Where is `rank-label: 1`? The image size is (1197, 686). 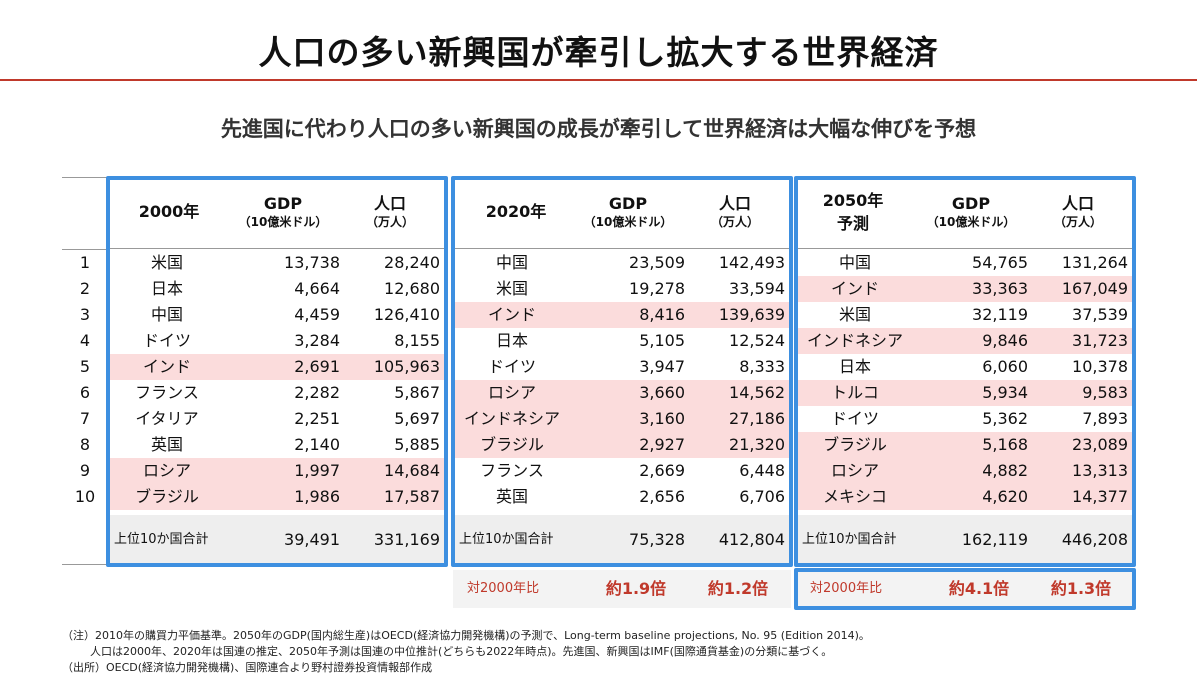
rank-label: 1 is located at coordinates (85, 262).